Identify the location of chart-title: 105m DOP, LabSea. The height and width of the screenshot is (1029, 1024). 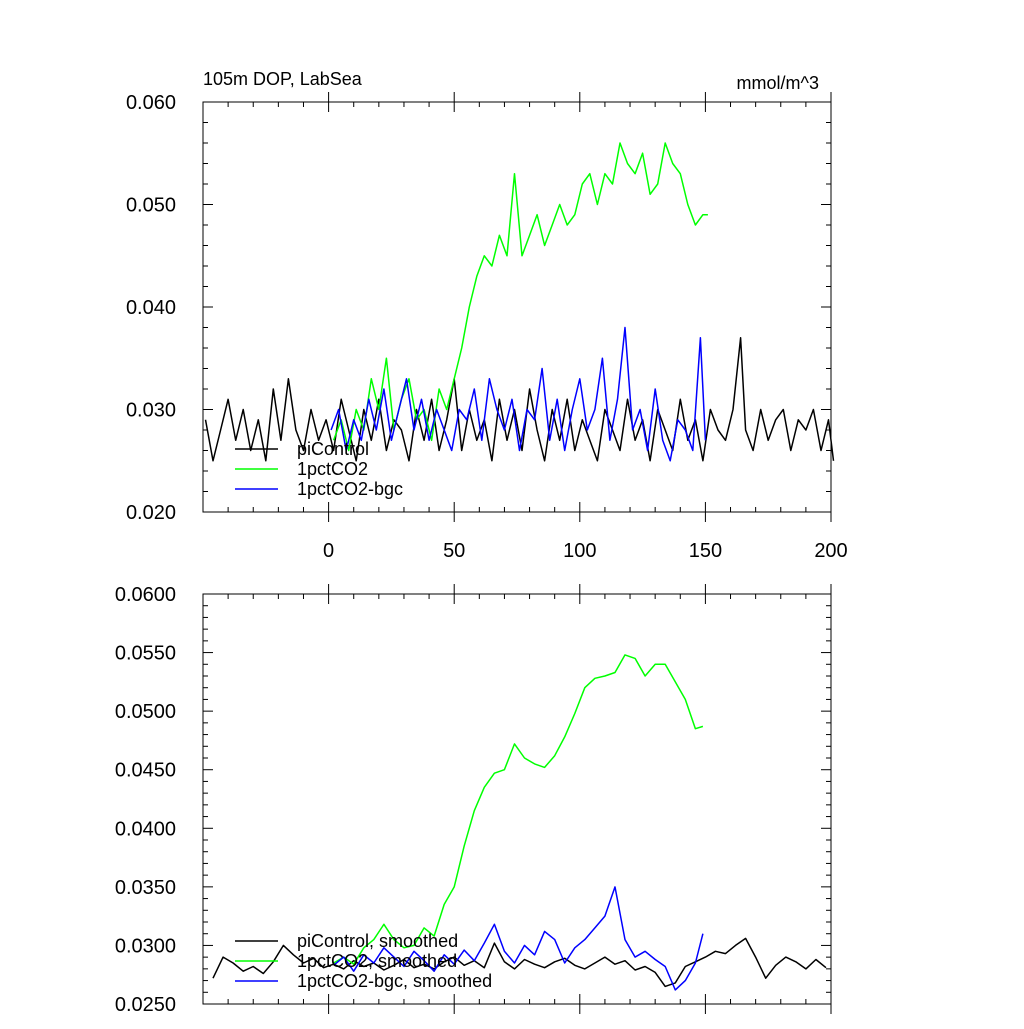
(283, 79).